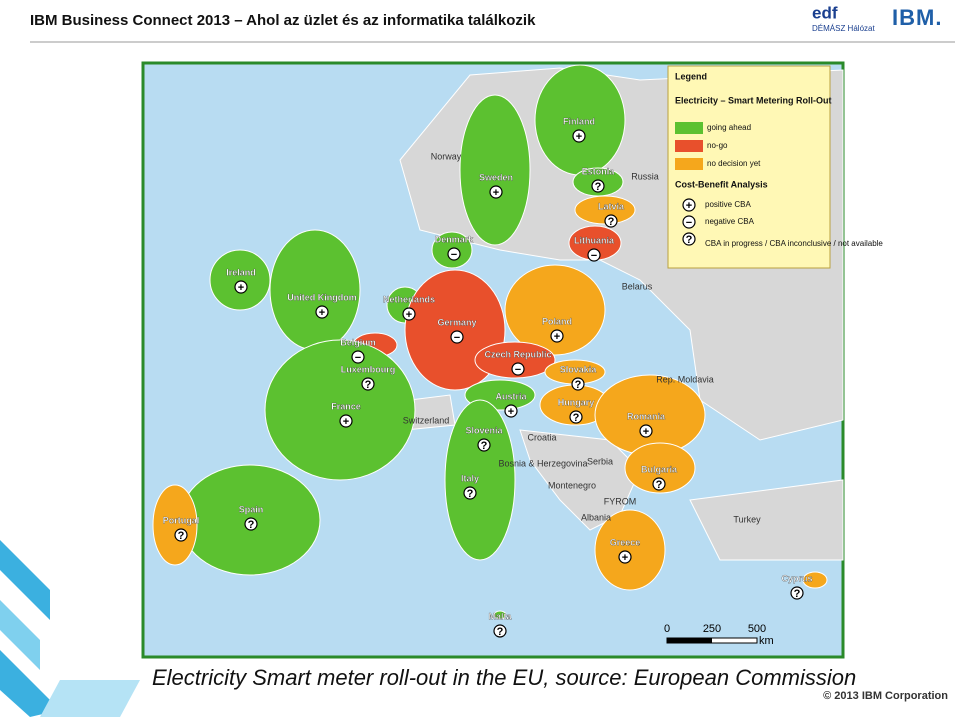 The image size is (960, 722). Describe the element at coordinates (541, 437) in the screenshot. I see `country-label: Croatia` at that location.